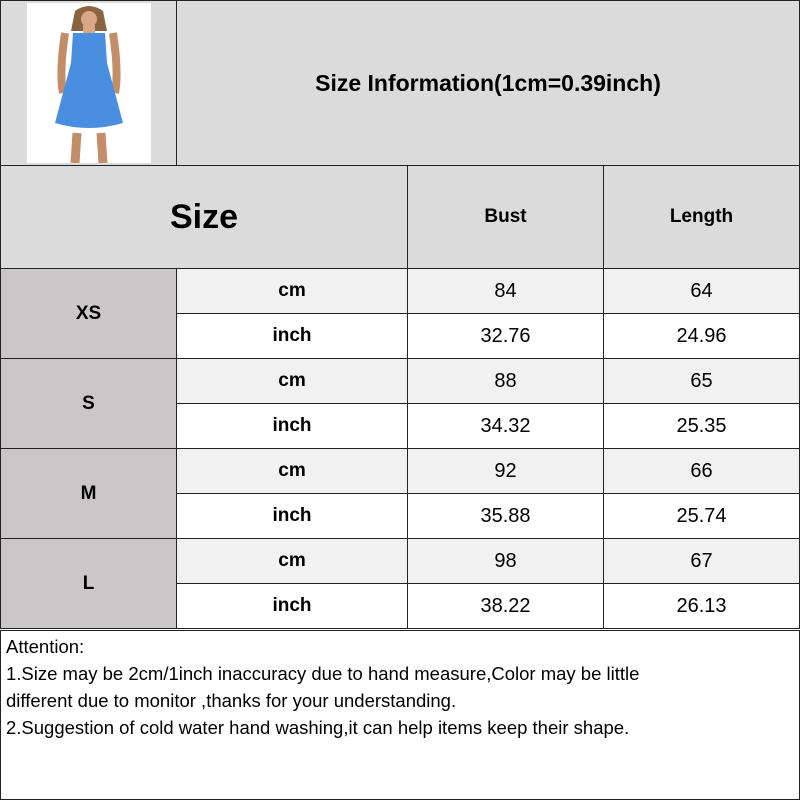  Describe the element at coordinates (505, 217) in the screenshot. I see `header-bust: Bust` at that location.